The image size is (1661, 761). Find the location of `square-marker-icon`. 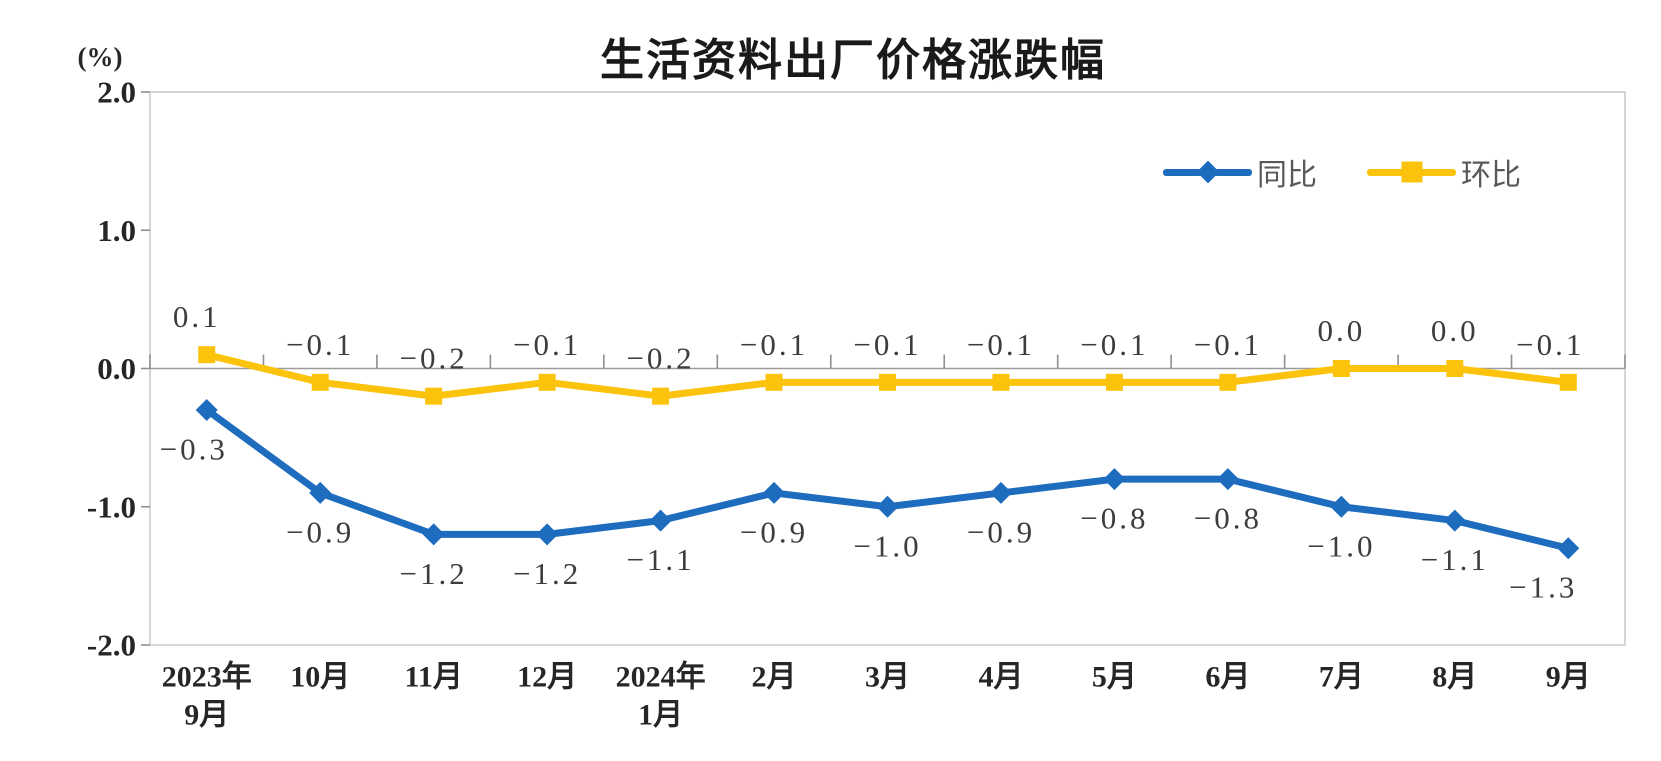

square-marker-icon is located at coordinates (1411, 172).